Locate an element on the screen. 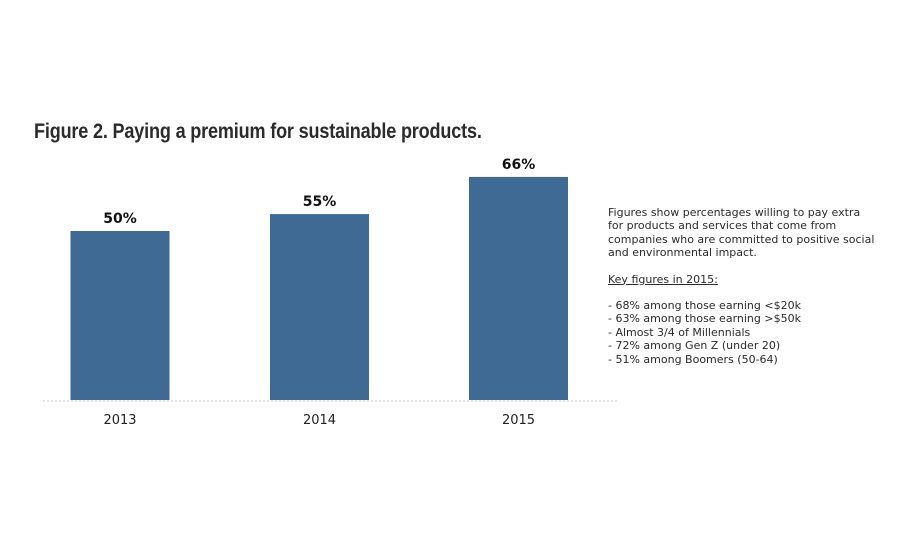  key-figure-item: - 63% among those earning >$50k is located at coordinates (704, 319).